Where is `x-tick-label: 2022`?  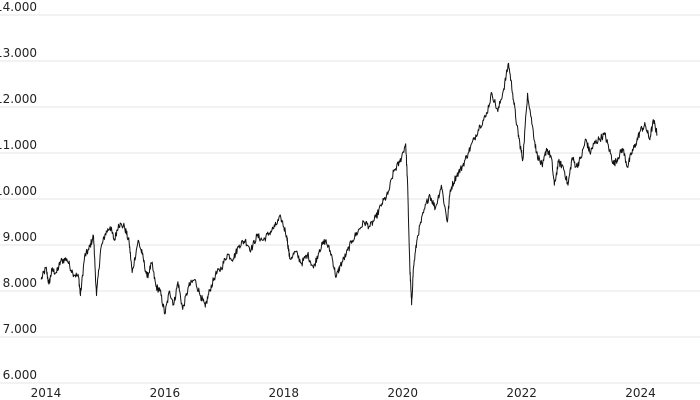
x-tick-label: 2022 is located at coordinates (521, 393).